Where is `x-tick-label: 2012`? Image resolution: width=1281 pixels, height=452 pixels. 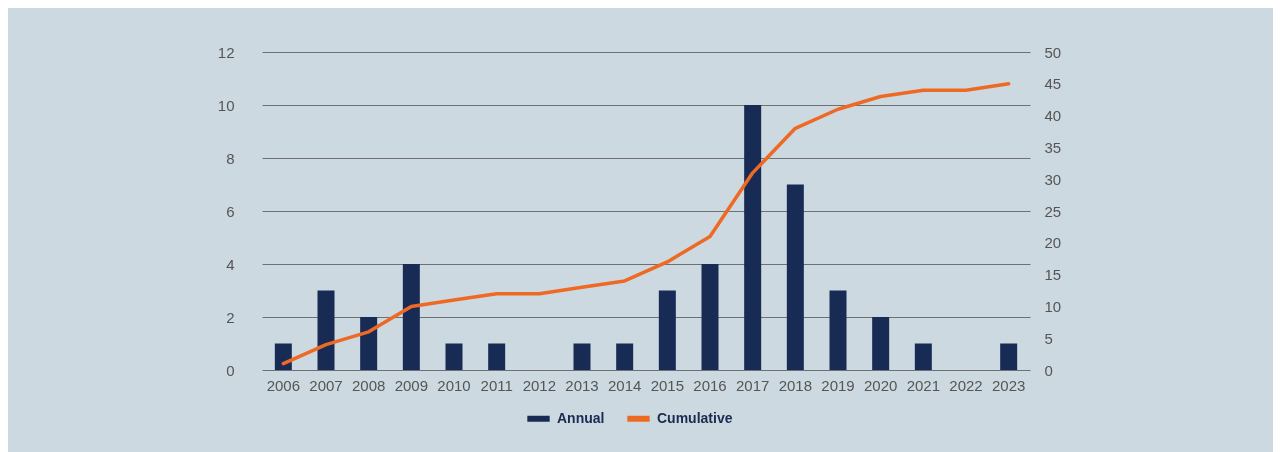
x-tick-label: 2012 is located at coordinates (539, 385).